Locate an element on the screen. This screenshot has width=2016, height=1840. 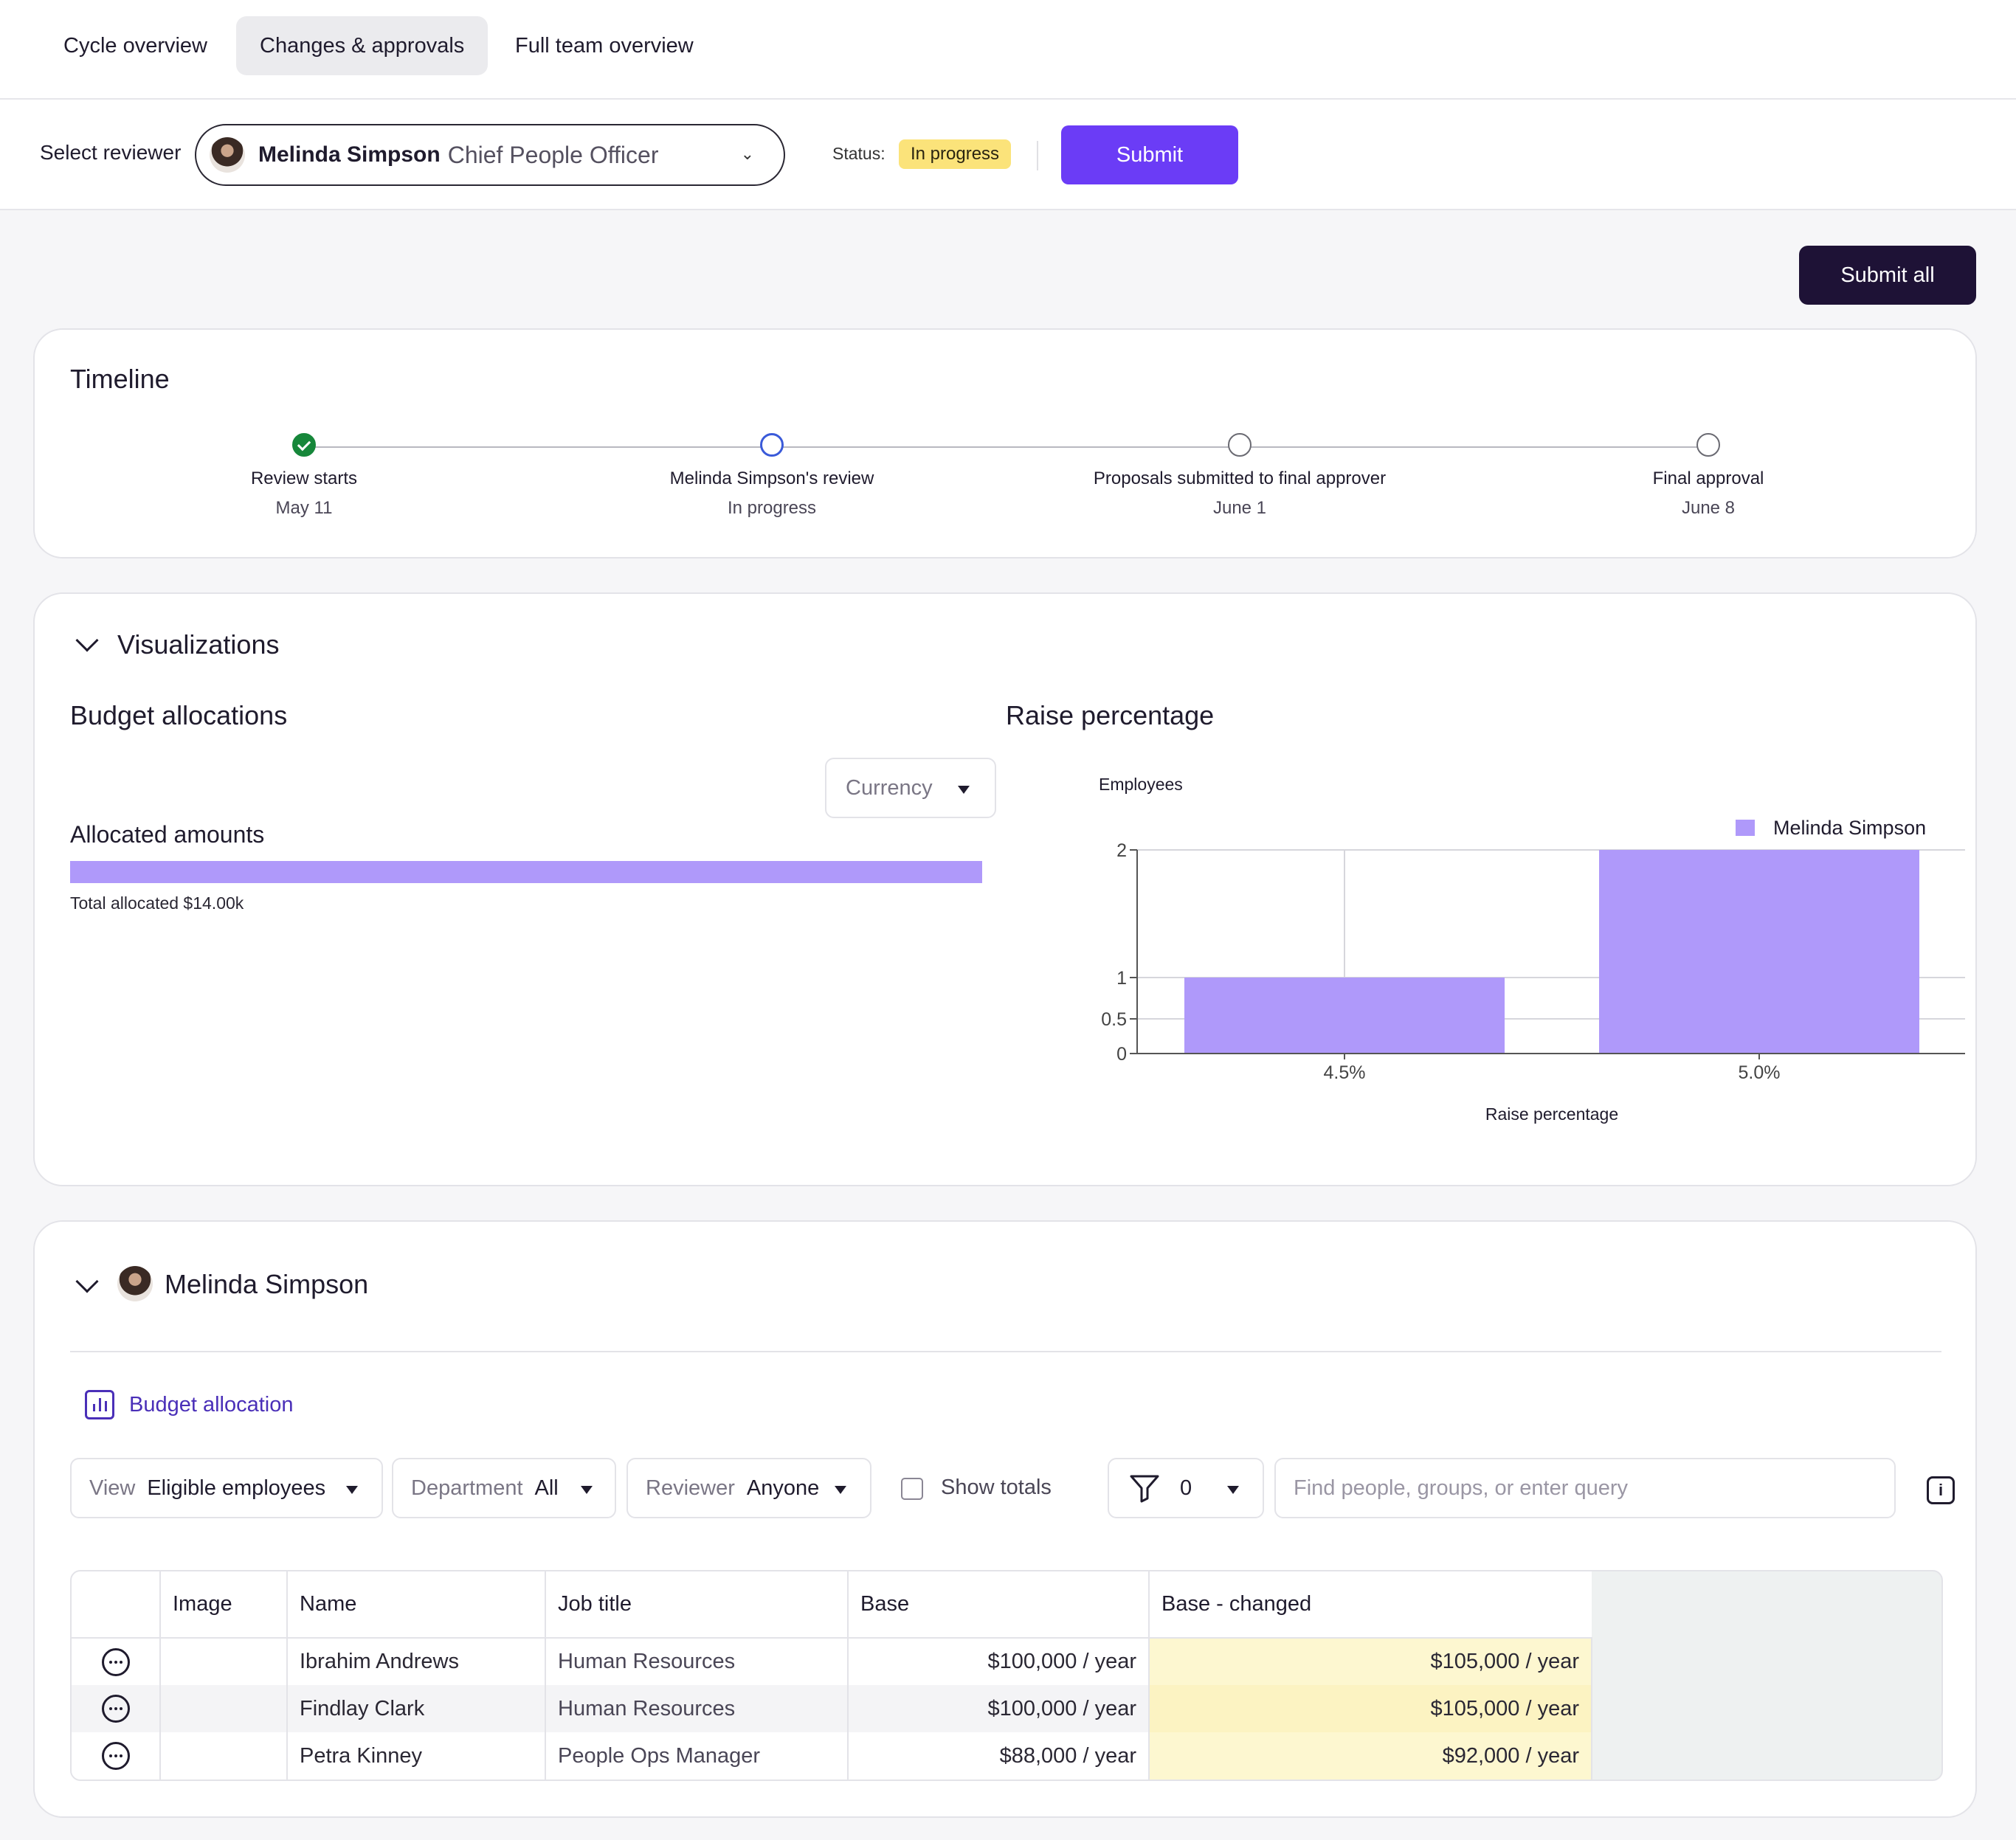
filter-value: Anyone is located at coordinates (783, 1488).